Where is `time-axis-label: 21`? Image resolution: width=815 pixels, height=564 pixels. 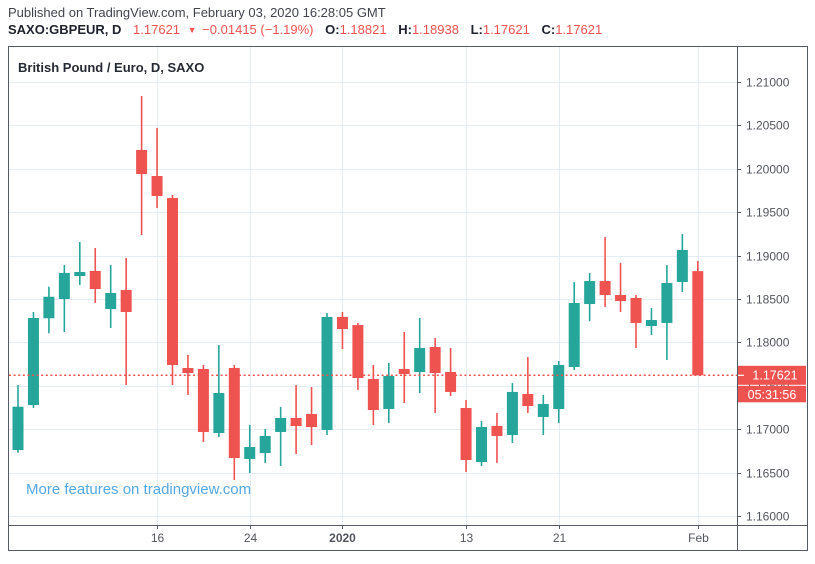 time-axis-label: 21 is located at coordinates (560, 538).